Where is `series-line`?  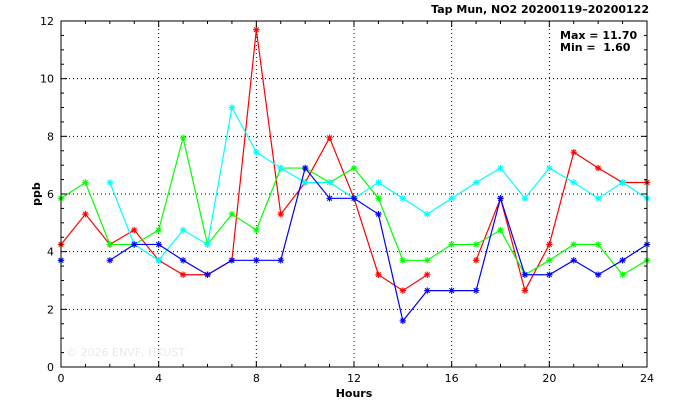
series-line is located at coordinates (561, 222).